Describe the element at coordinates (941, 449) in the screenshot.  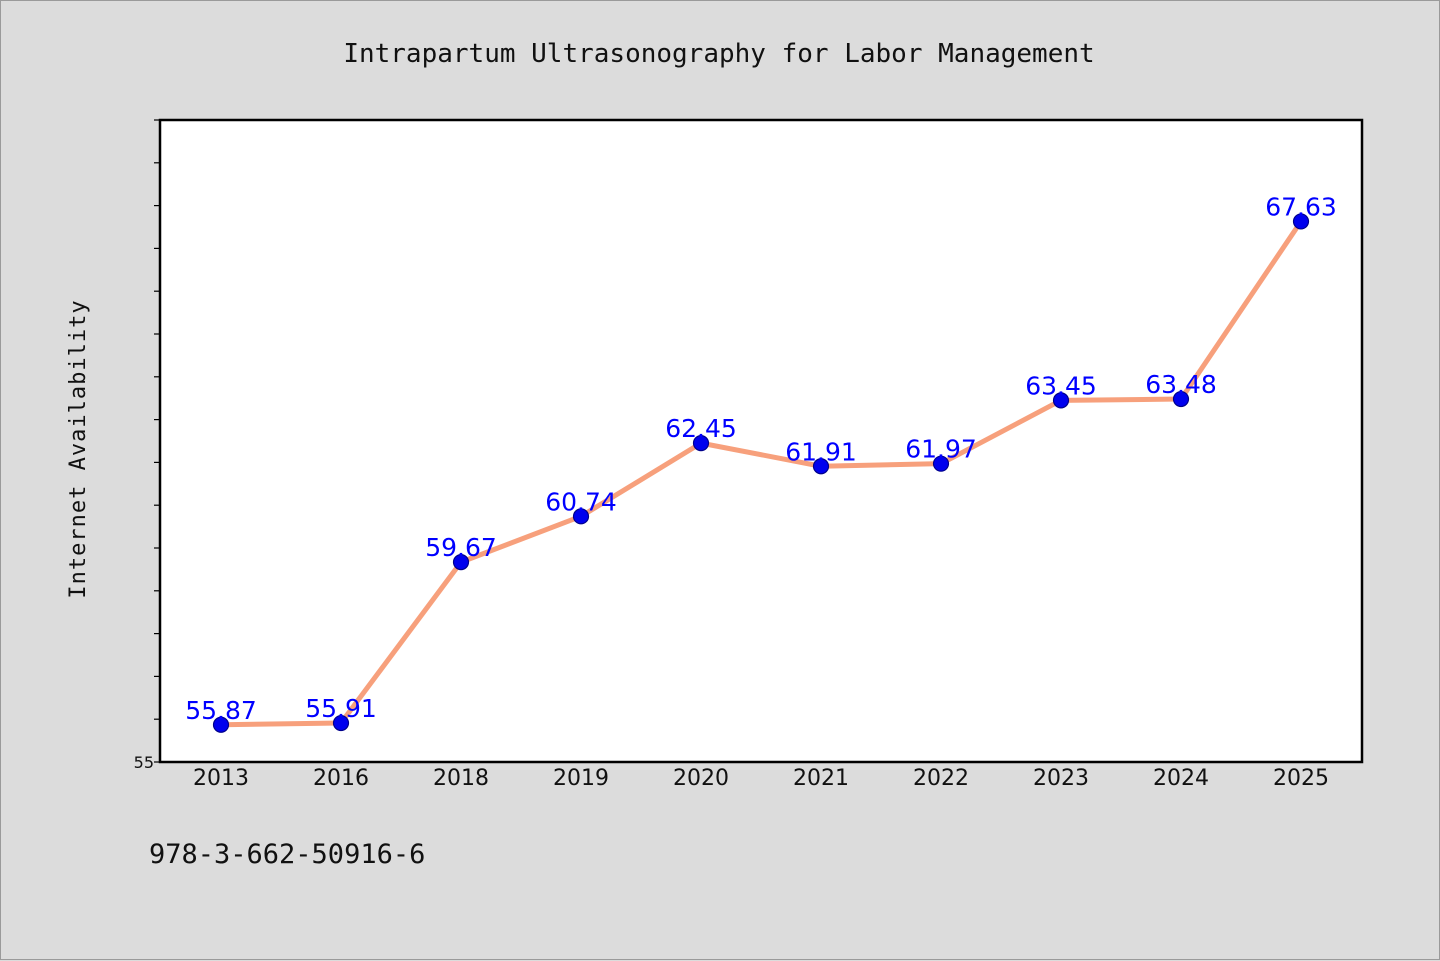
I see `data-label: 61.97` at that location.